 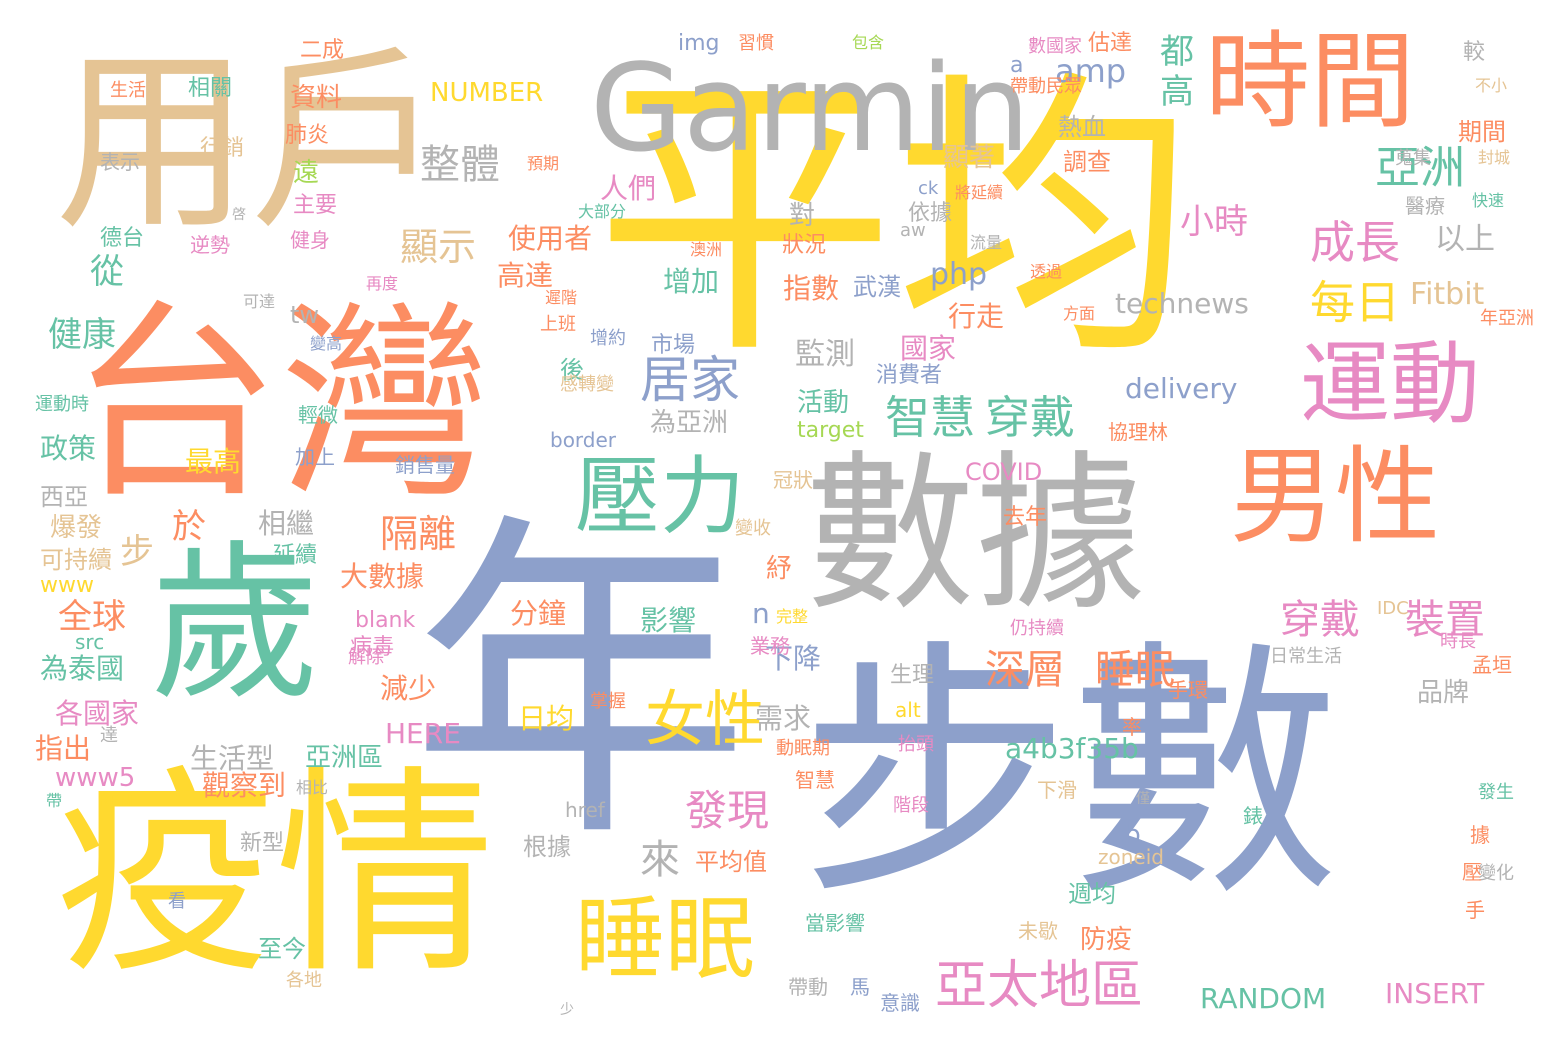 I want to click on cloud-word: 亞洲區, so click(x=344, y=758).